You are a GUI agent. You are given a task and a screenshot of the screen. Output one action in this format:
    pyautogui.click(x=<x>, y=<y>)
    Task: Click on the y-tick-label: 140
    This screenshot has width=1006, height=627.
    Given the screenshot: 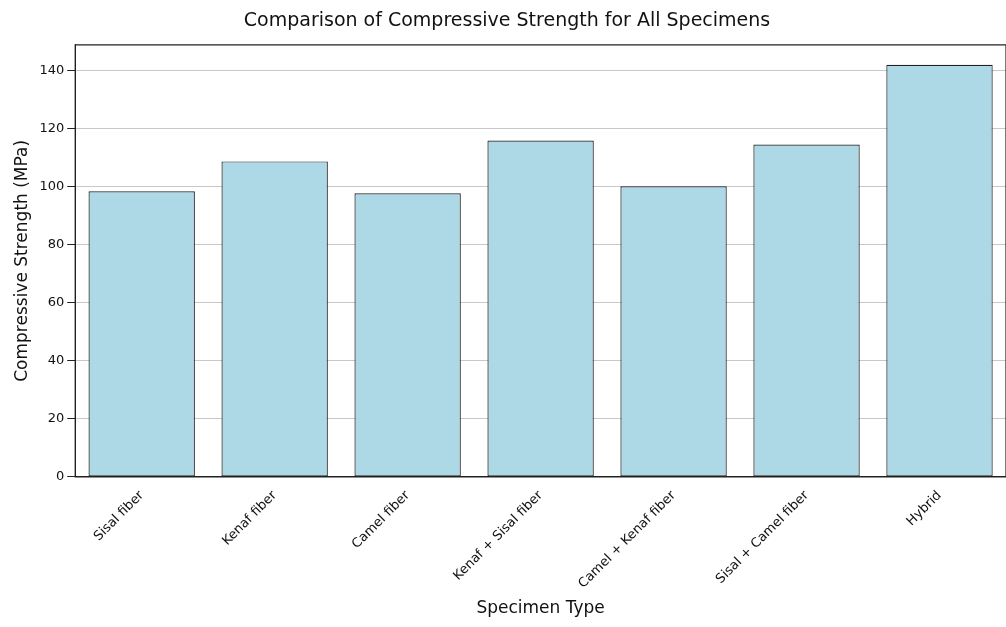 What is the action you would take?
    pyautogui.click(x=52, y=70)
    